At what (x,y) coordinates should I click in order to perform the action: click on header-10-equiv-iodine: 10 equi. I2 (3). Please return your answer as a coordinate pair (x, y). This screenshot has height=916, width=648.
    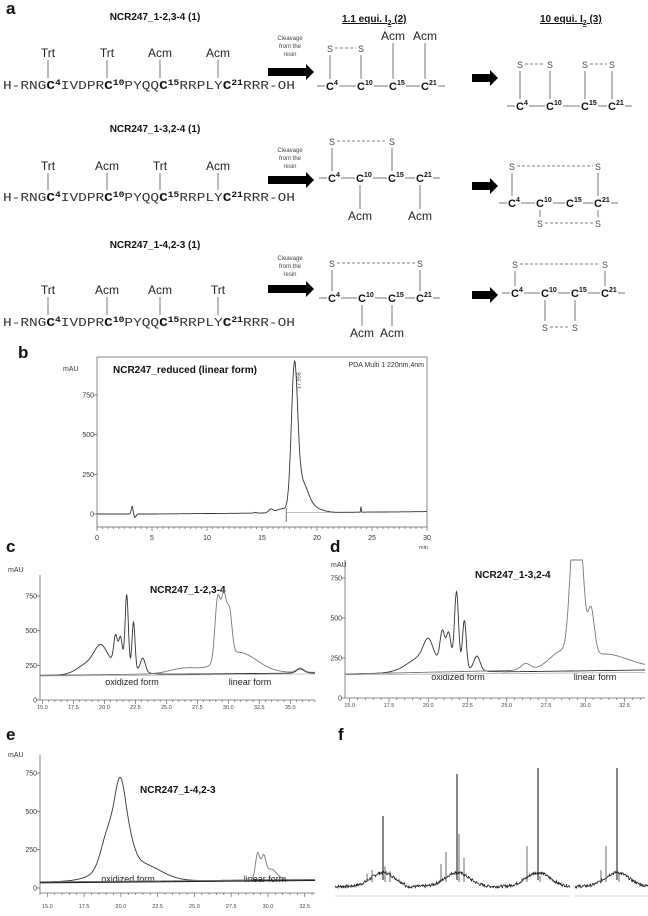
    Looking at the image, I should click on (571, 20).